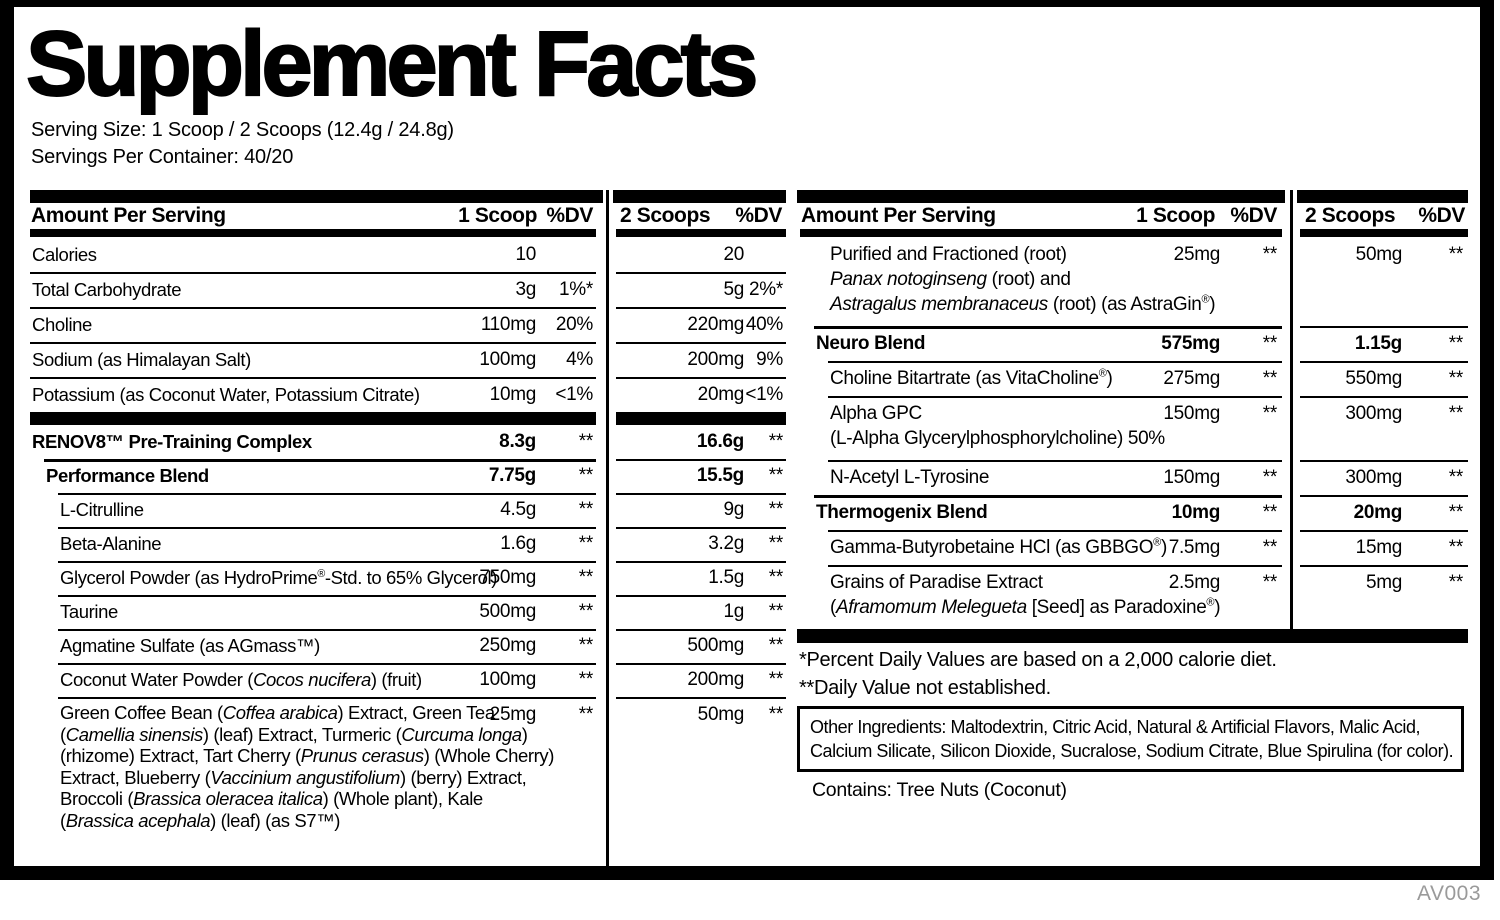 The image size is (1500, 920). What do you see at coordinates (574, 324) in the screenshot?
I see `daily-value: 20%` at bounding box center [574, 324].